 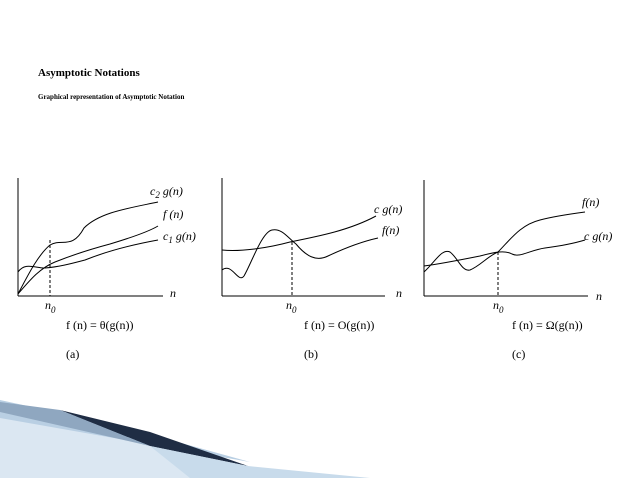 I want to click on curve-c1g-a, so click(x=88, y=256).